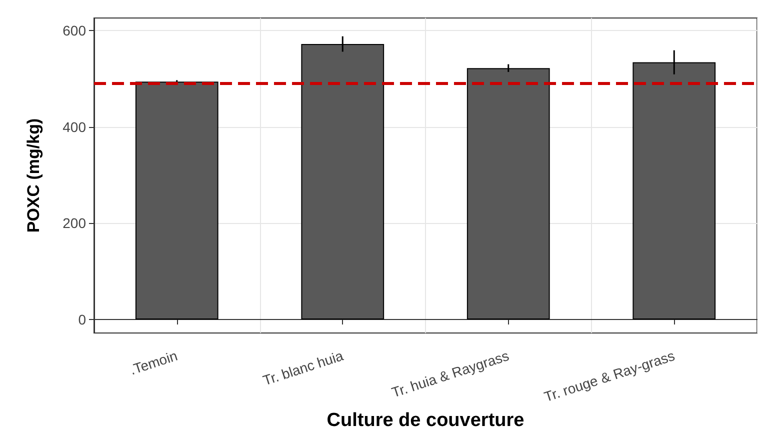 The image size is (767, 443). I want to click on y-tick-label: 200, so click(74, 223).